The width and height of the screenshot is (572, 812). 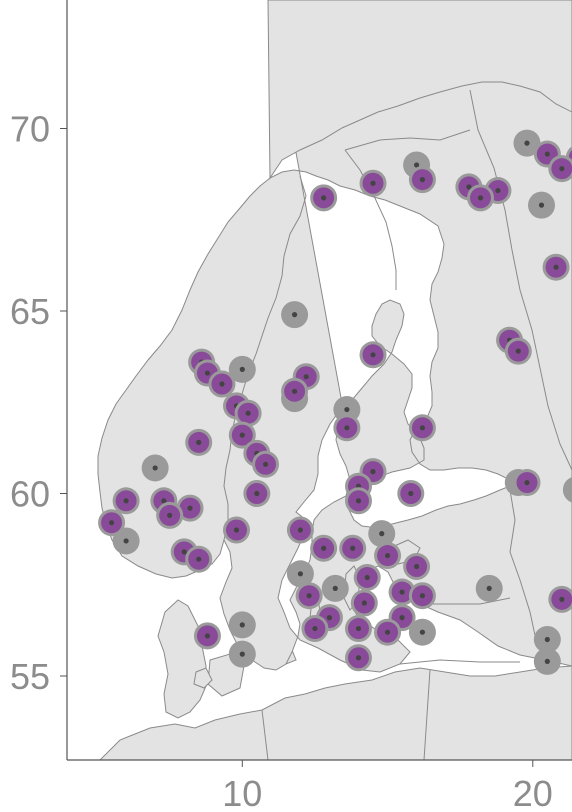 What do you see at coordinates (419, 90) in the screenshot?
I see `north-cape-land` at bounding box center [419, 90].